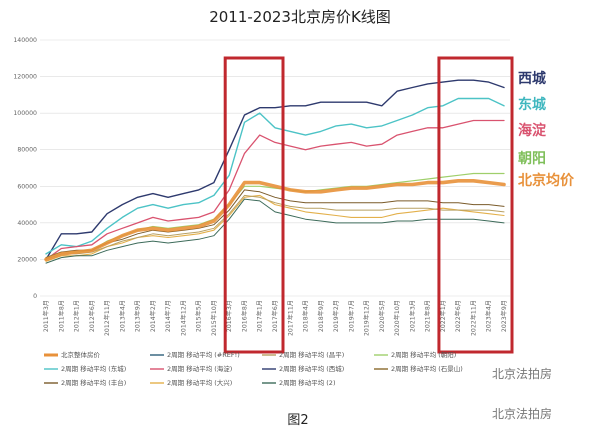 The image size is (600, 443). Describe the element at coordinates (25, 77) in the screenshot. I see `y-tick-label: 120000` at that location.